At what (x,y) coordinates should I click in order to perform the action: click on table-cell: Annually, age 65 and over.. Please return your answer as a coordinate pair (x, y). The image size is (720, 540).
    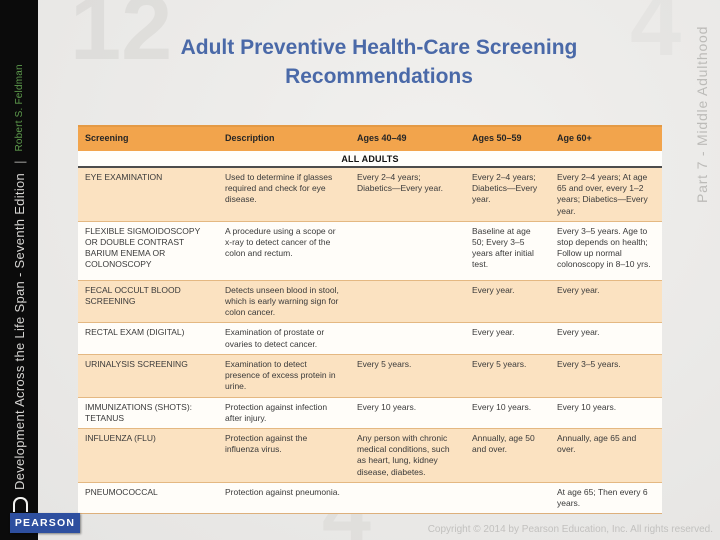
    Looking at the image, I should click on (597, 443).